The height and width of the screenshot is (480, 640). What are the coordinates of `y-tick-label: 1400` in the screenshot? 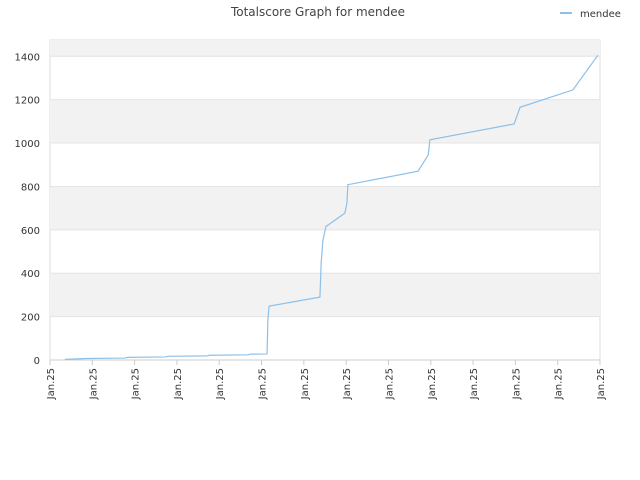 It's located at (27, 57).